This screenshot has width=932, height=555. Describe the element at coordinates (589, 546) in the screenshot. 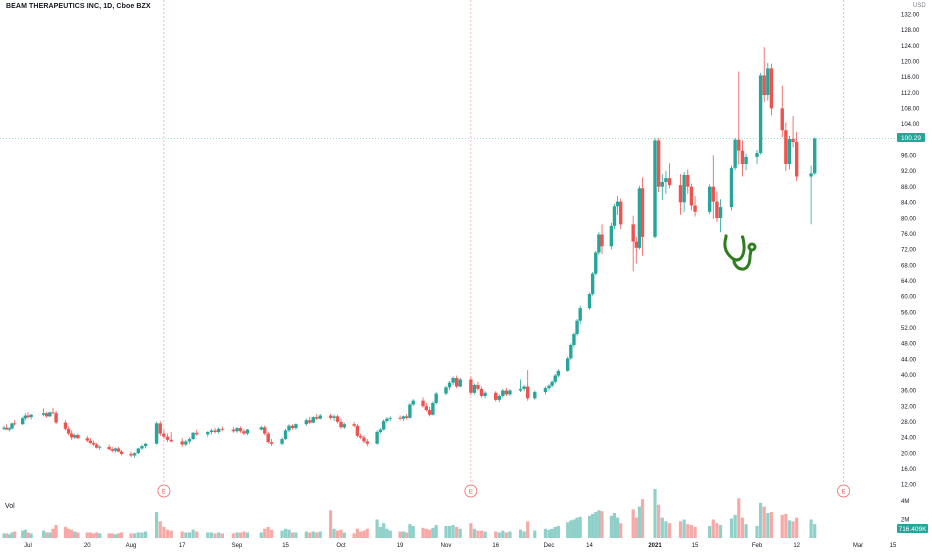

I see `time-tick-label-11: 14` at that location.